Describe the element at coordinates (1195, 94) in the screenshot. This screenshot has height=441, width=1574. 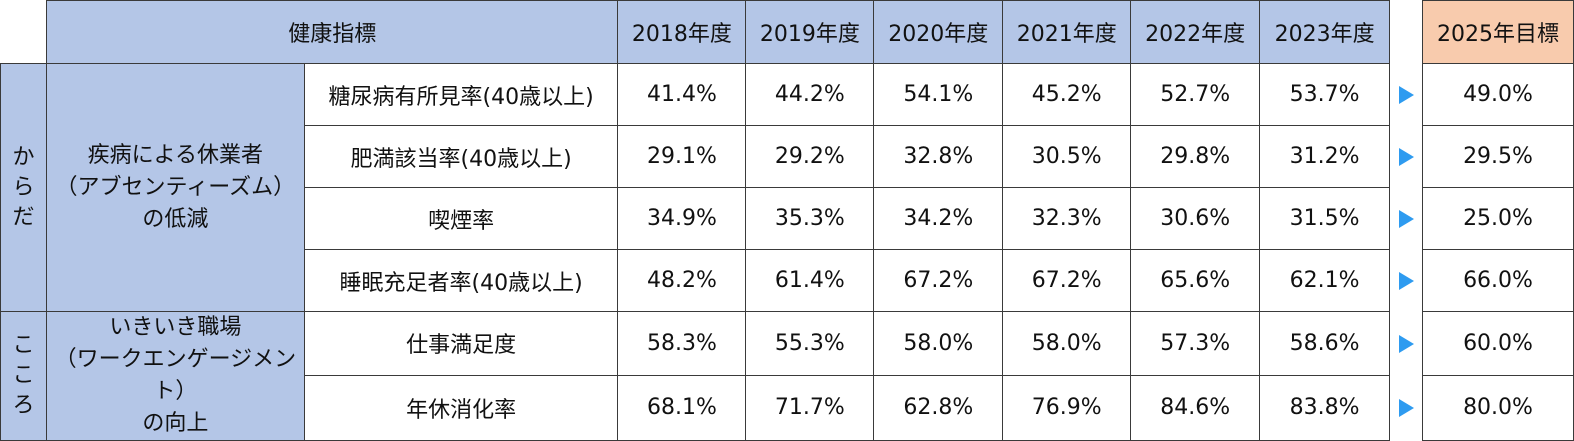
I see `value-cell: 52.7%` at that location.